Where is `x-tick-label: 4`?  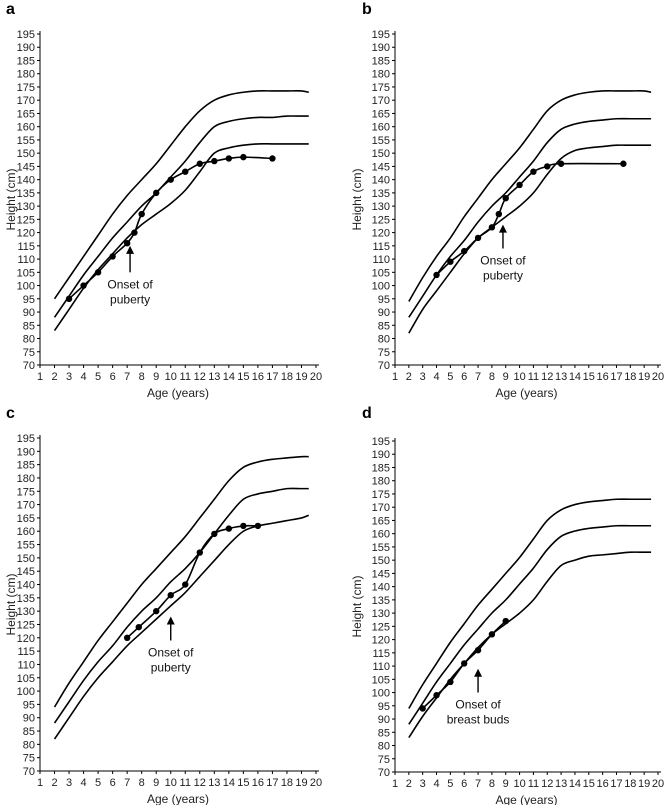
x-tick-label: 4 is located at coordinates (84, 377).